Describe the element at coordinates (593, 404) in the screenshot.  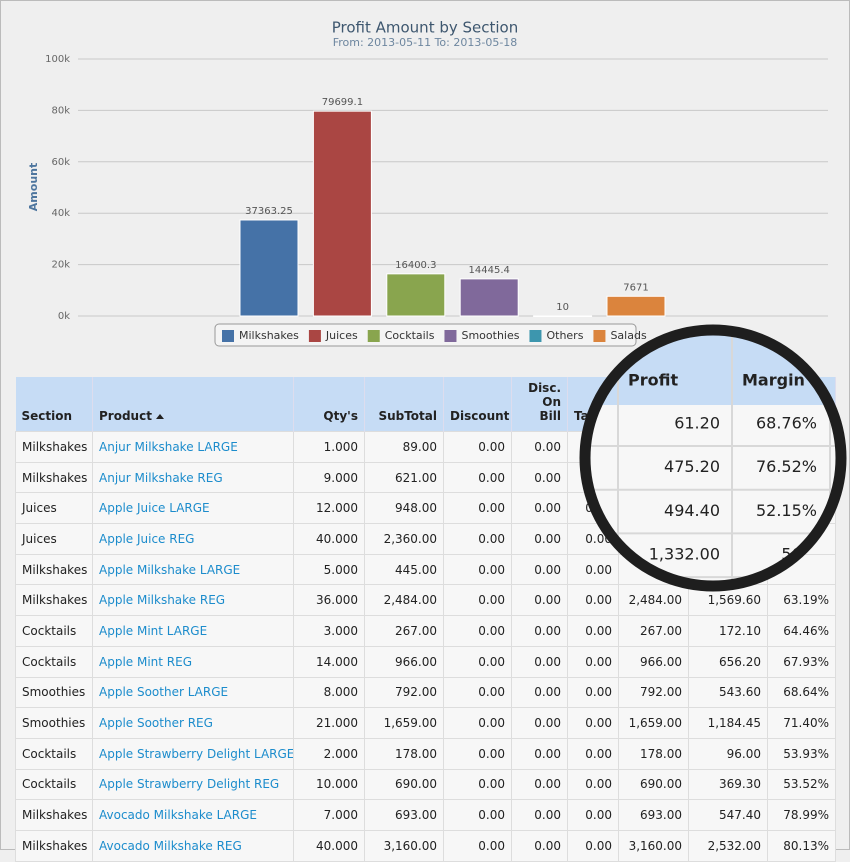
I see `column-header: Tax` at that location.